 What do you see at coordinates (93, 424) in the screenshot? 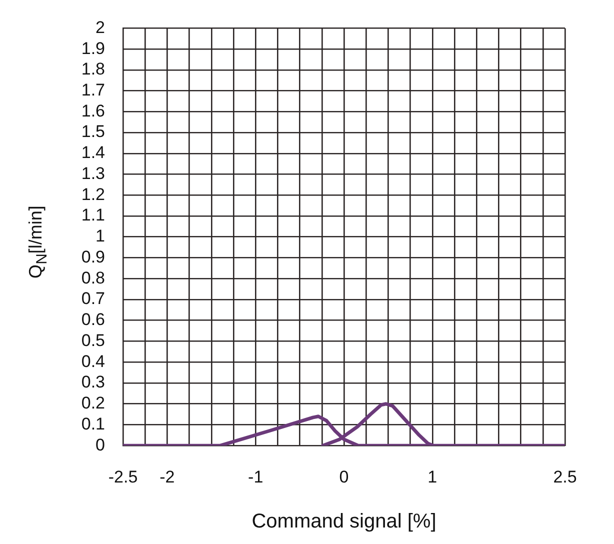
I see `y-tick-label: 0.1` at bounding box center [93, 424].